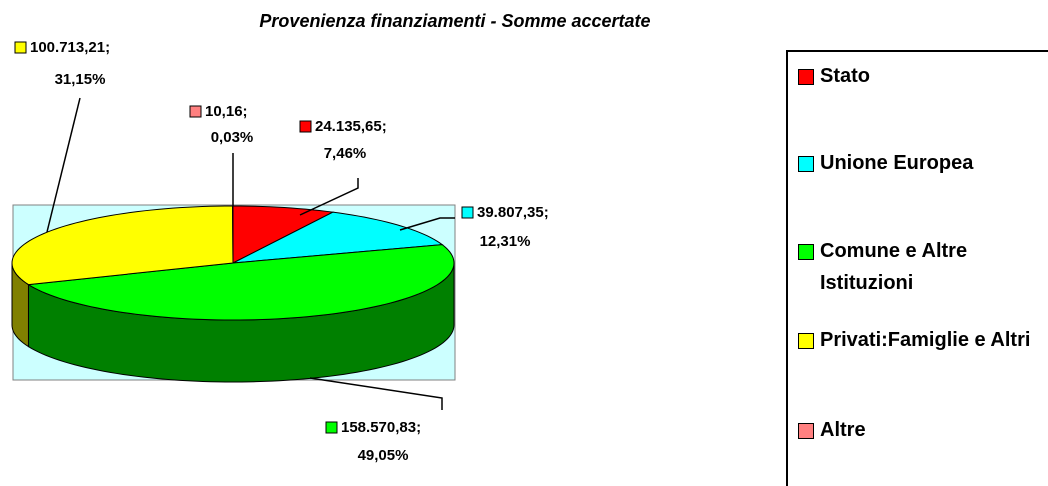  I want to click on legend-label: Stato, so click(845, 76).